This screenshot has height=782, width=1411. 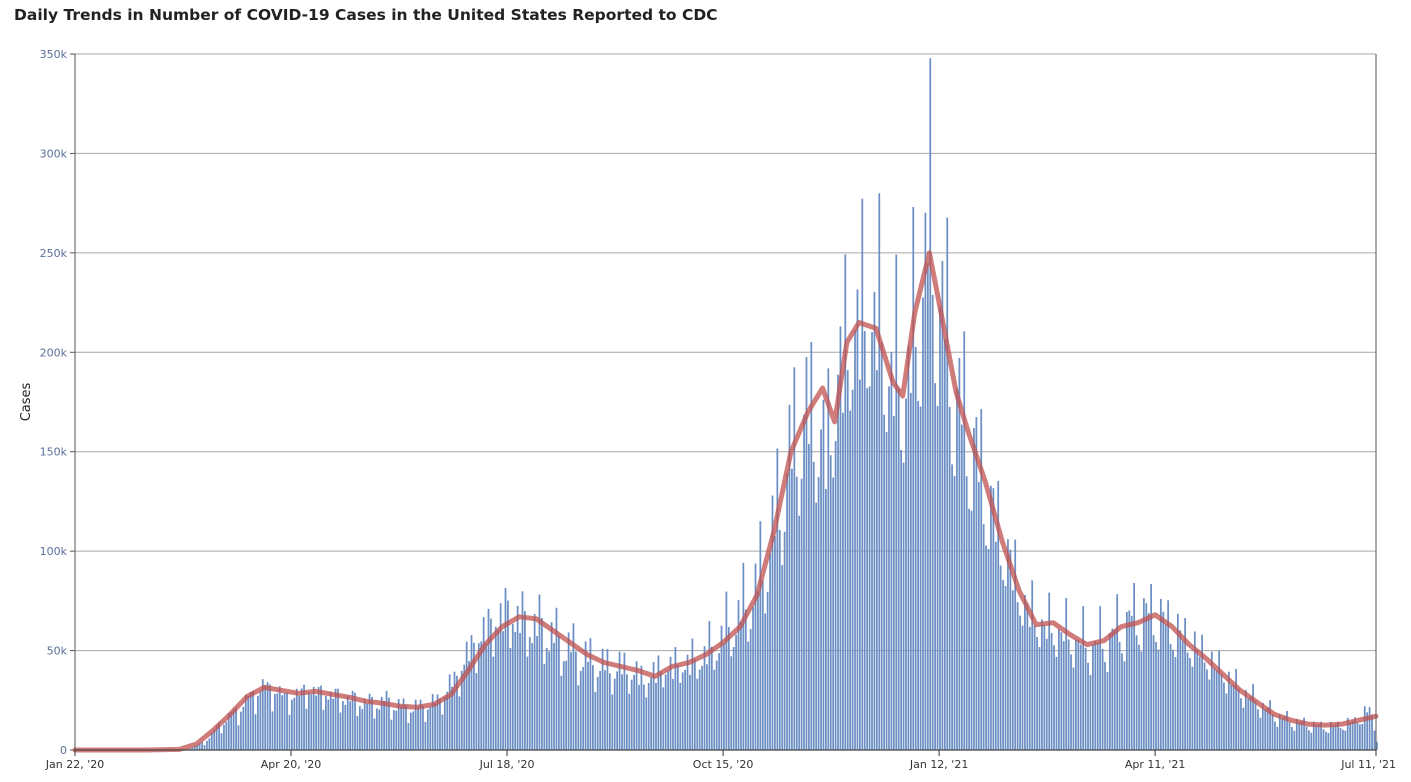 I want to click on y-tick-label: 50k, so click(x=57, y=651).